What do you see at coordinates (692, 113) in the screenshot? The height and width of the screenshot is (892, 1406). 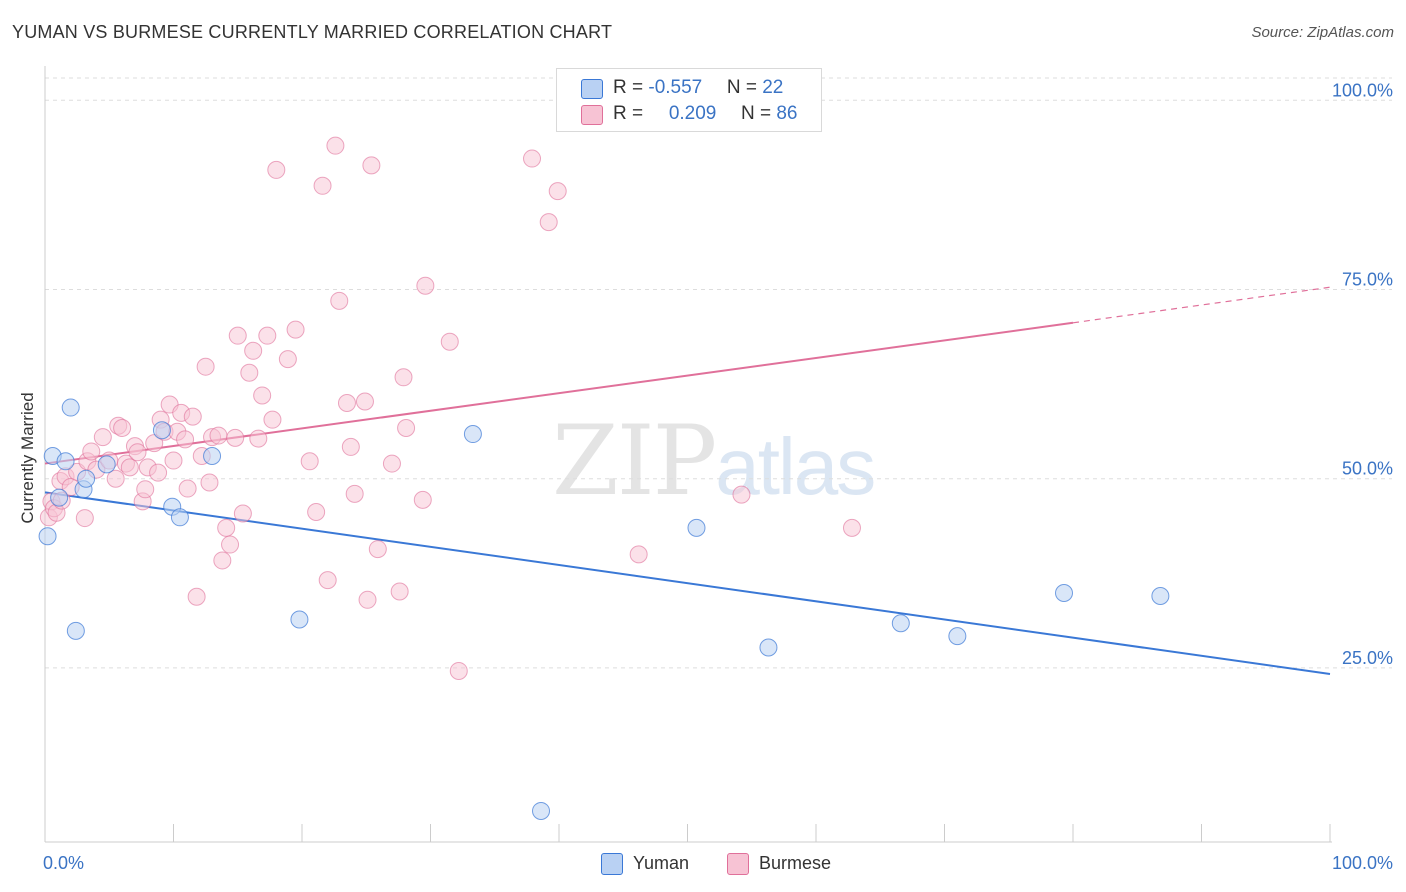 I see `burmese-r-value: 0.209` at bounding box center [692, 113].